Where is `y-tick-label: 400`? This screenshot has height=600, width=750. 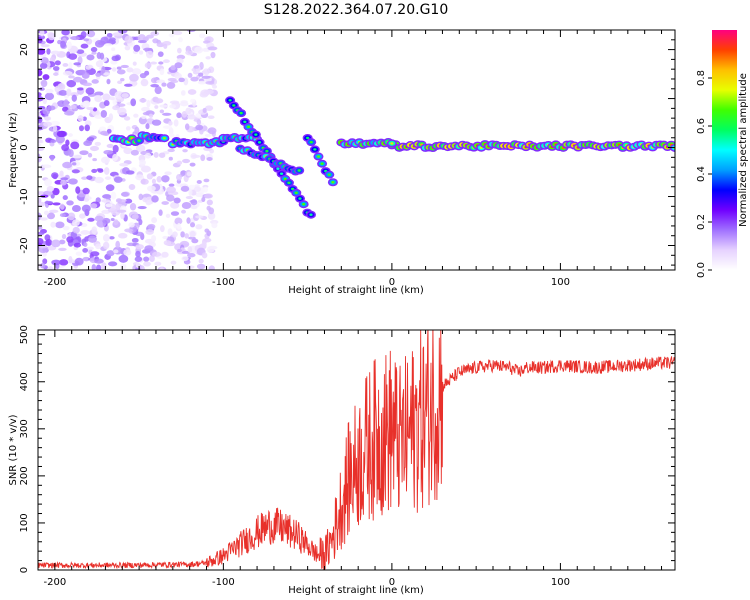
y-tick-label: 400 is located at coordinates (24, 381).